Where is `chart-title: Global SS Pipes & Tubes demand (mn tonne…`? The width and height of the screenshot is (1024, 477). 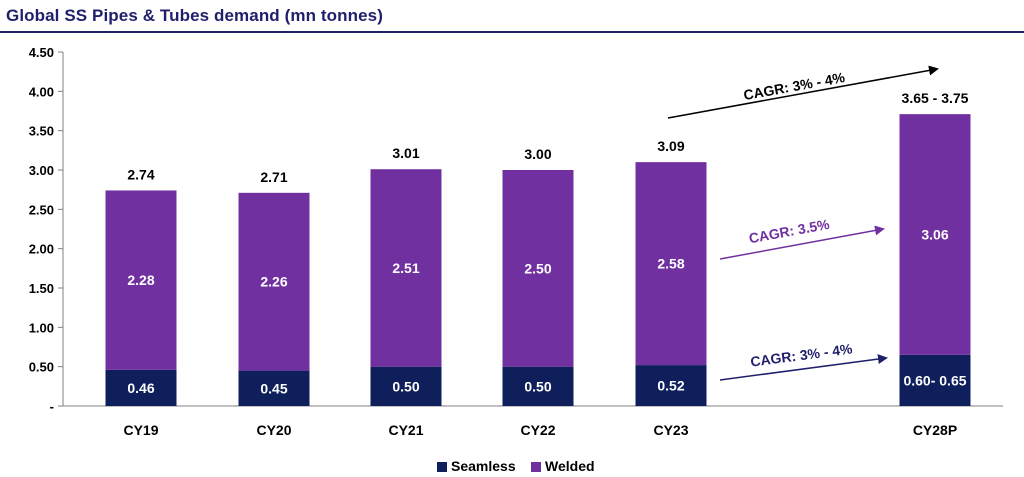
chart-title: Global SS Pipes & Tubes demand (mn tonne… is located at coordinates (194, 15).